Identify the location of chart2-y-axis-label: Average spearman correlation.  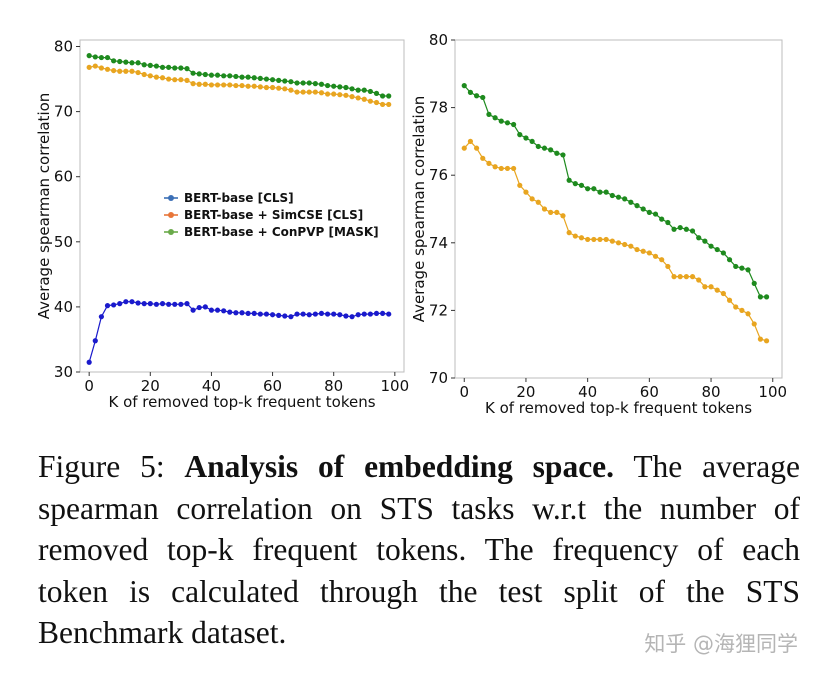
(419, 209).